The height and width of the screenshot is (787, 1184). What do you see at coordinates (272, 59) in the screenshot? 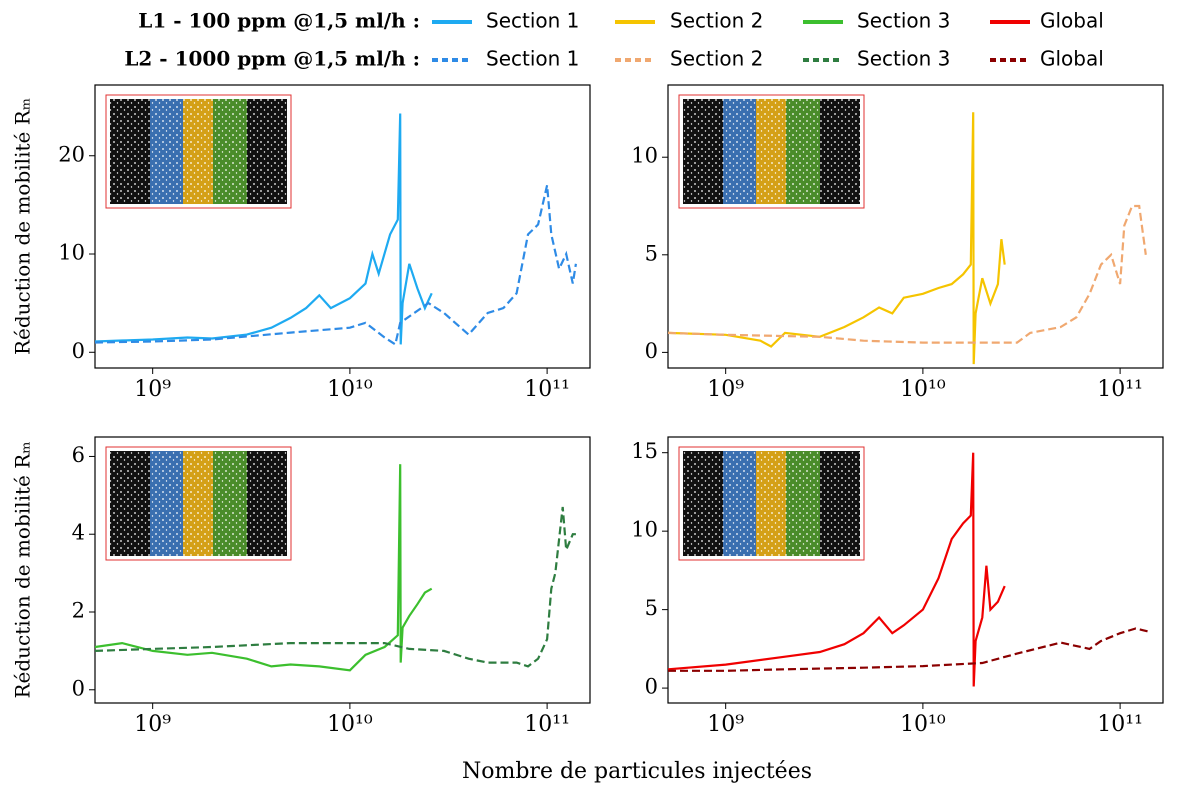
I see `legend-row-label: L2 - 1000 ppm @1,5 ml/h :` at bounding box center [272, 59].